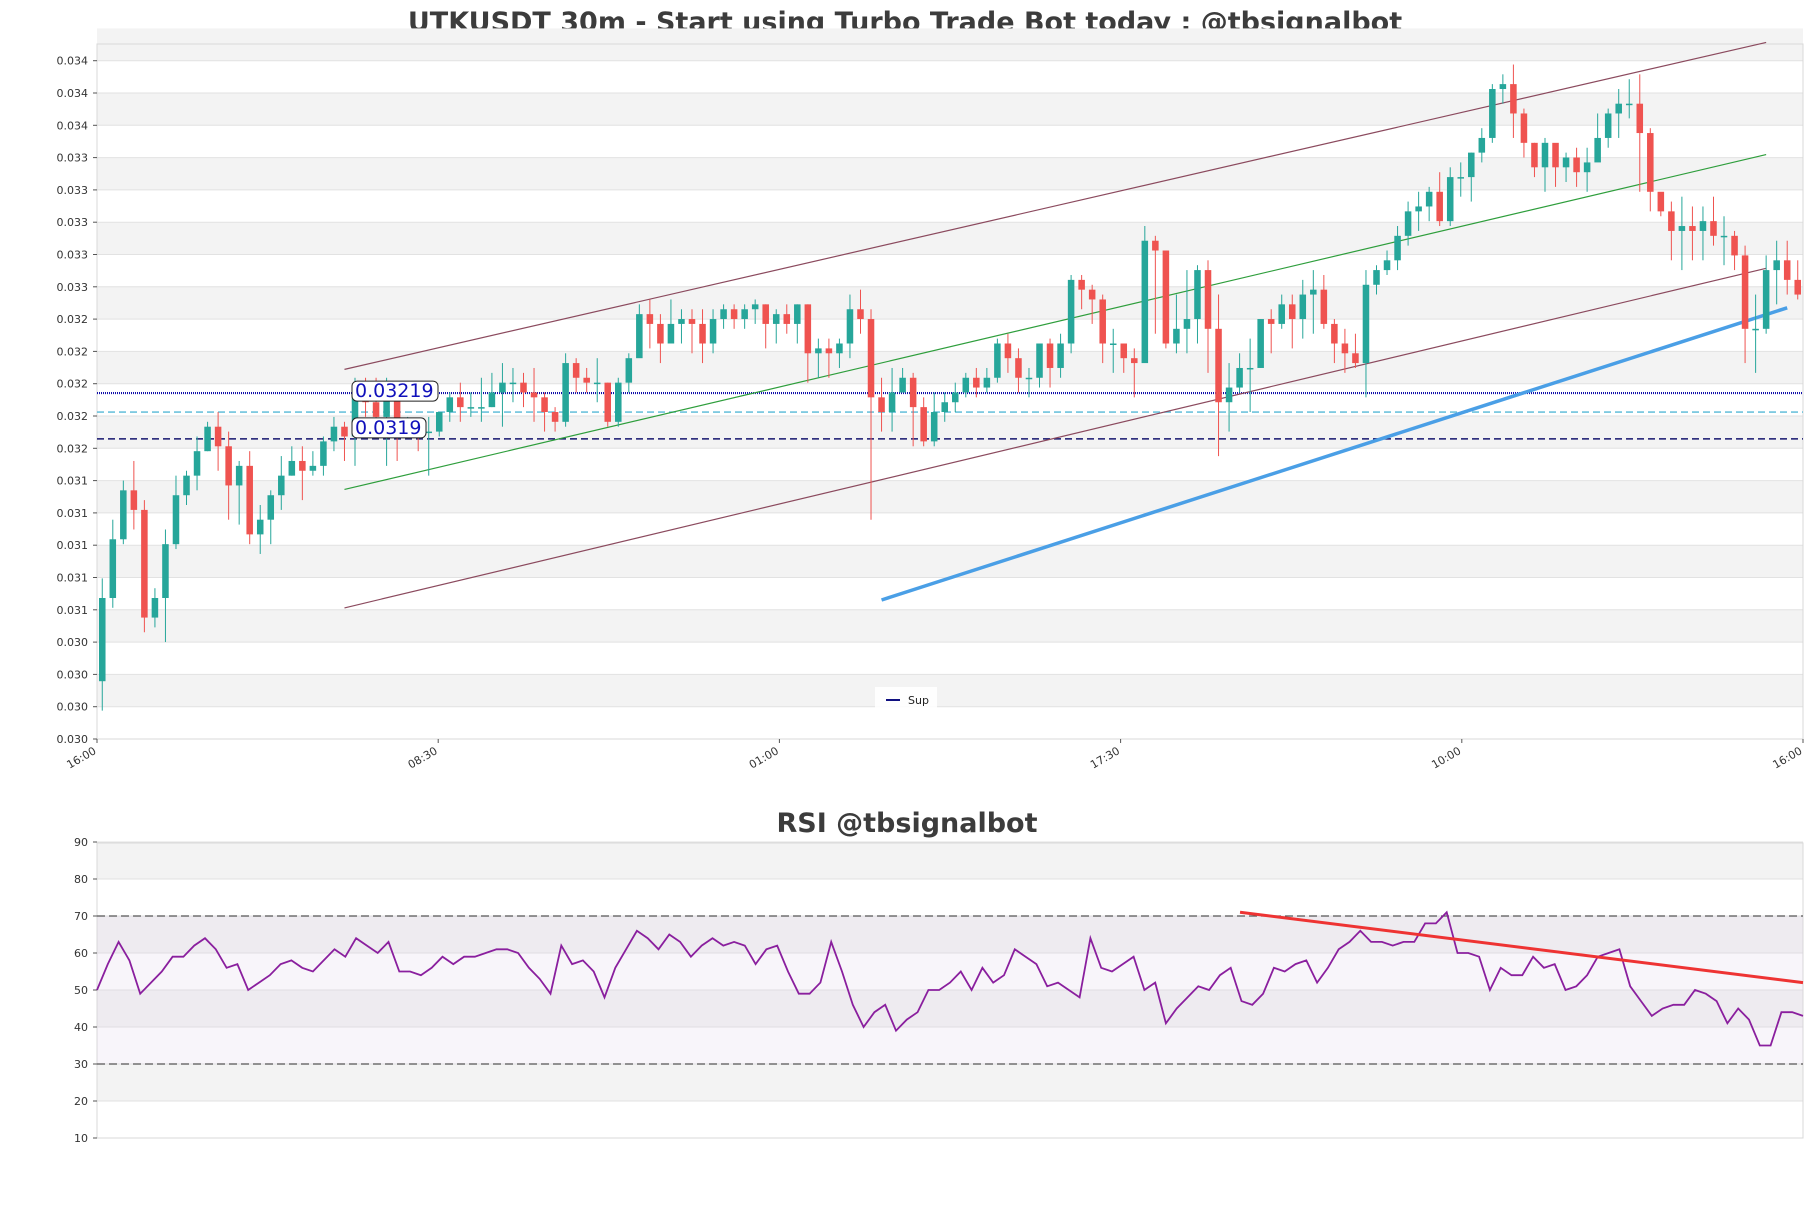 The image size is (1811, 1208). I want to click on rsi-y-tick-label: 80, so click(81, 879).